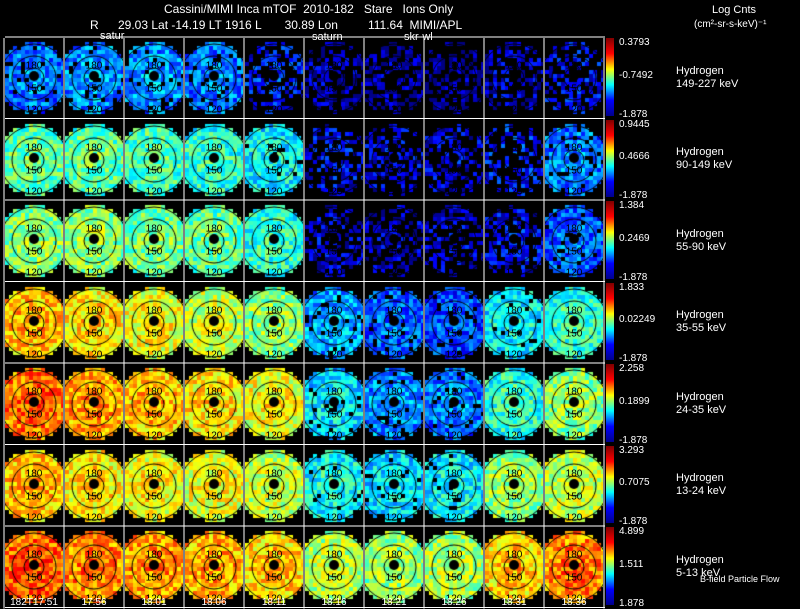 This screenshot has height=609, width=800. I want to click on energy-channel-label: Hydrogen 24-35 keV, so click(701, 404).